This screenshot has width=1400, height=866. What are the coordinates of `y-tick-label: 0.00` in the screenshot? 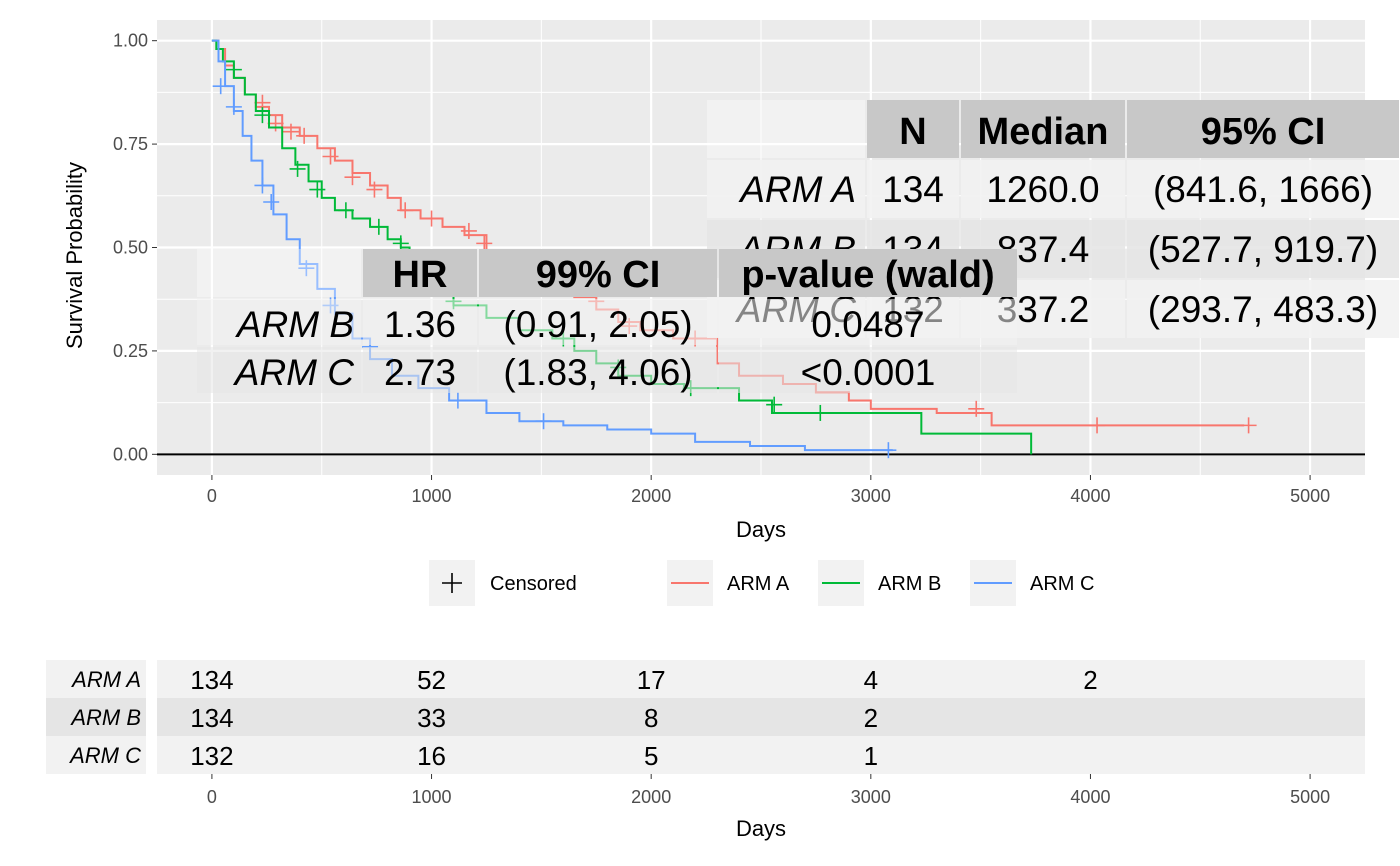 It's located at (130, 454).